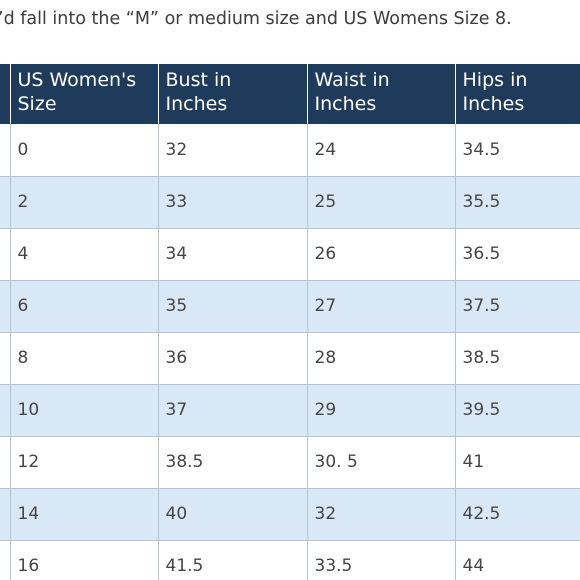 The height and width of the screenshot is (580, 580). What do you see at coordinates (380, 358) in the screenshot?
I see `waist-cell: 28` at bounding box center [380, 358].